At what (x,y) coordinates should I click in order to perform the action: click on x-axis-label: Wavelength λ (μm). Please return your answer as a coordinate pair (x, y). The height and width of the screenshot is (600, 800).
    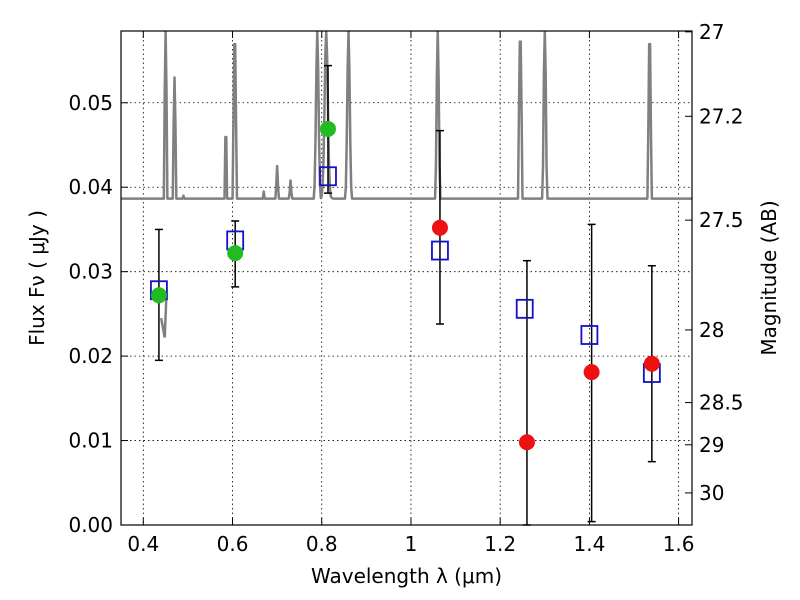
    Looking at the image, I should click on (406, 576).